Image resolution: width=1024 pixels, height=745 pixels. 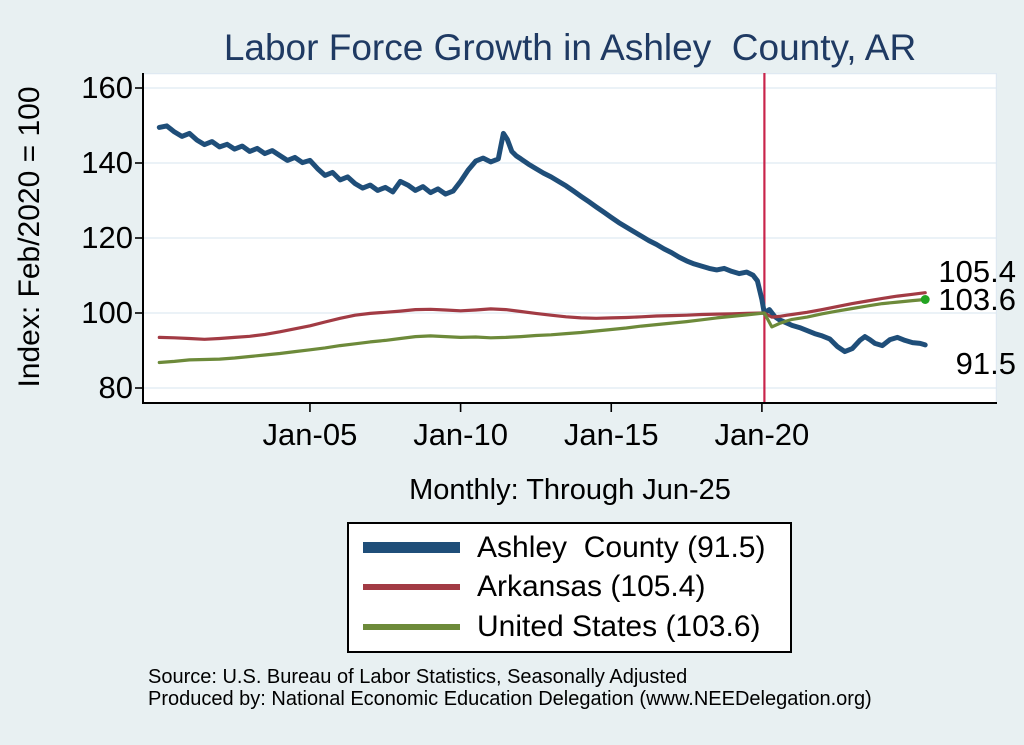 I want to click on chart-title: Labor Force Growth in Ashley County, AR, so click(x=570, y=47).